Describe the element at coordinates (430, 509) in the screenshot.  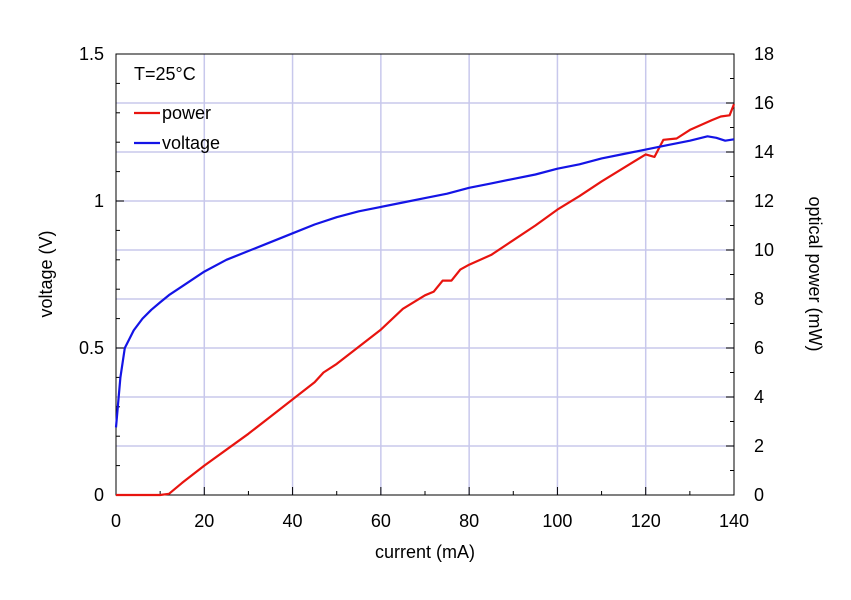
I see `x-axis: 0 20 40 60 80 100 120 140` at that location.